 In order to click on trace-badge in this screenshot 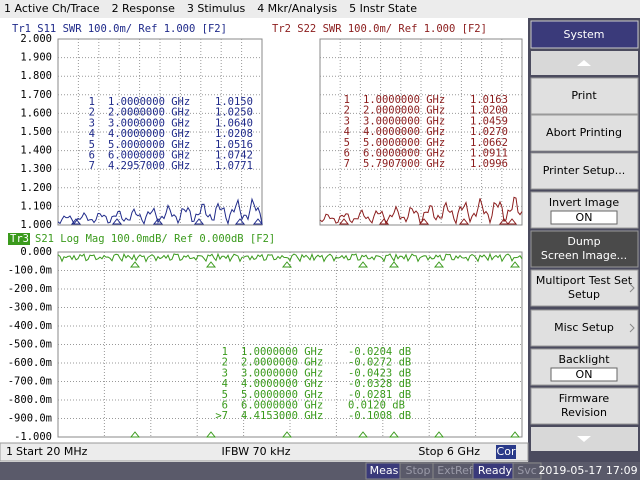, I will do `click(19, 239)`.